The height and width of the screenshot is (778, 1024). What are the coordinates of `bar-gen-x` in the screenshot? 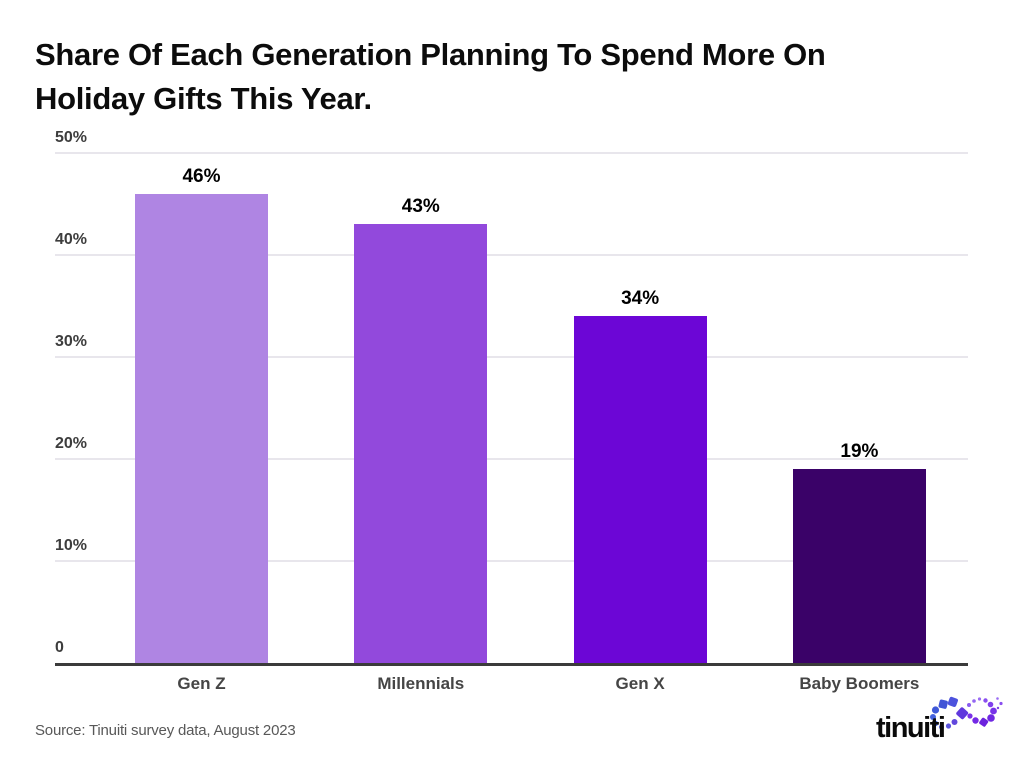 It's located at (640, 489).